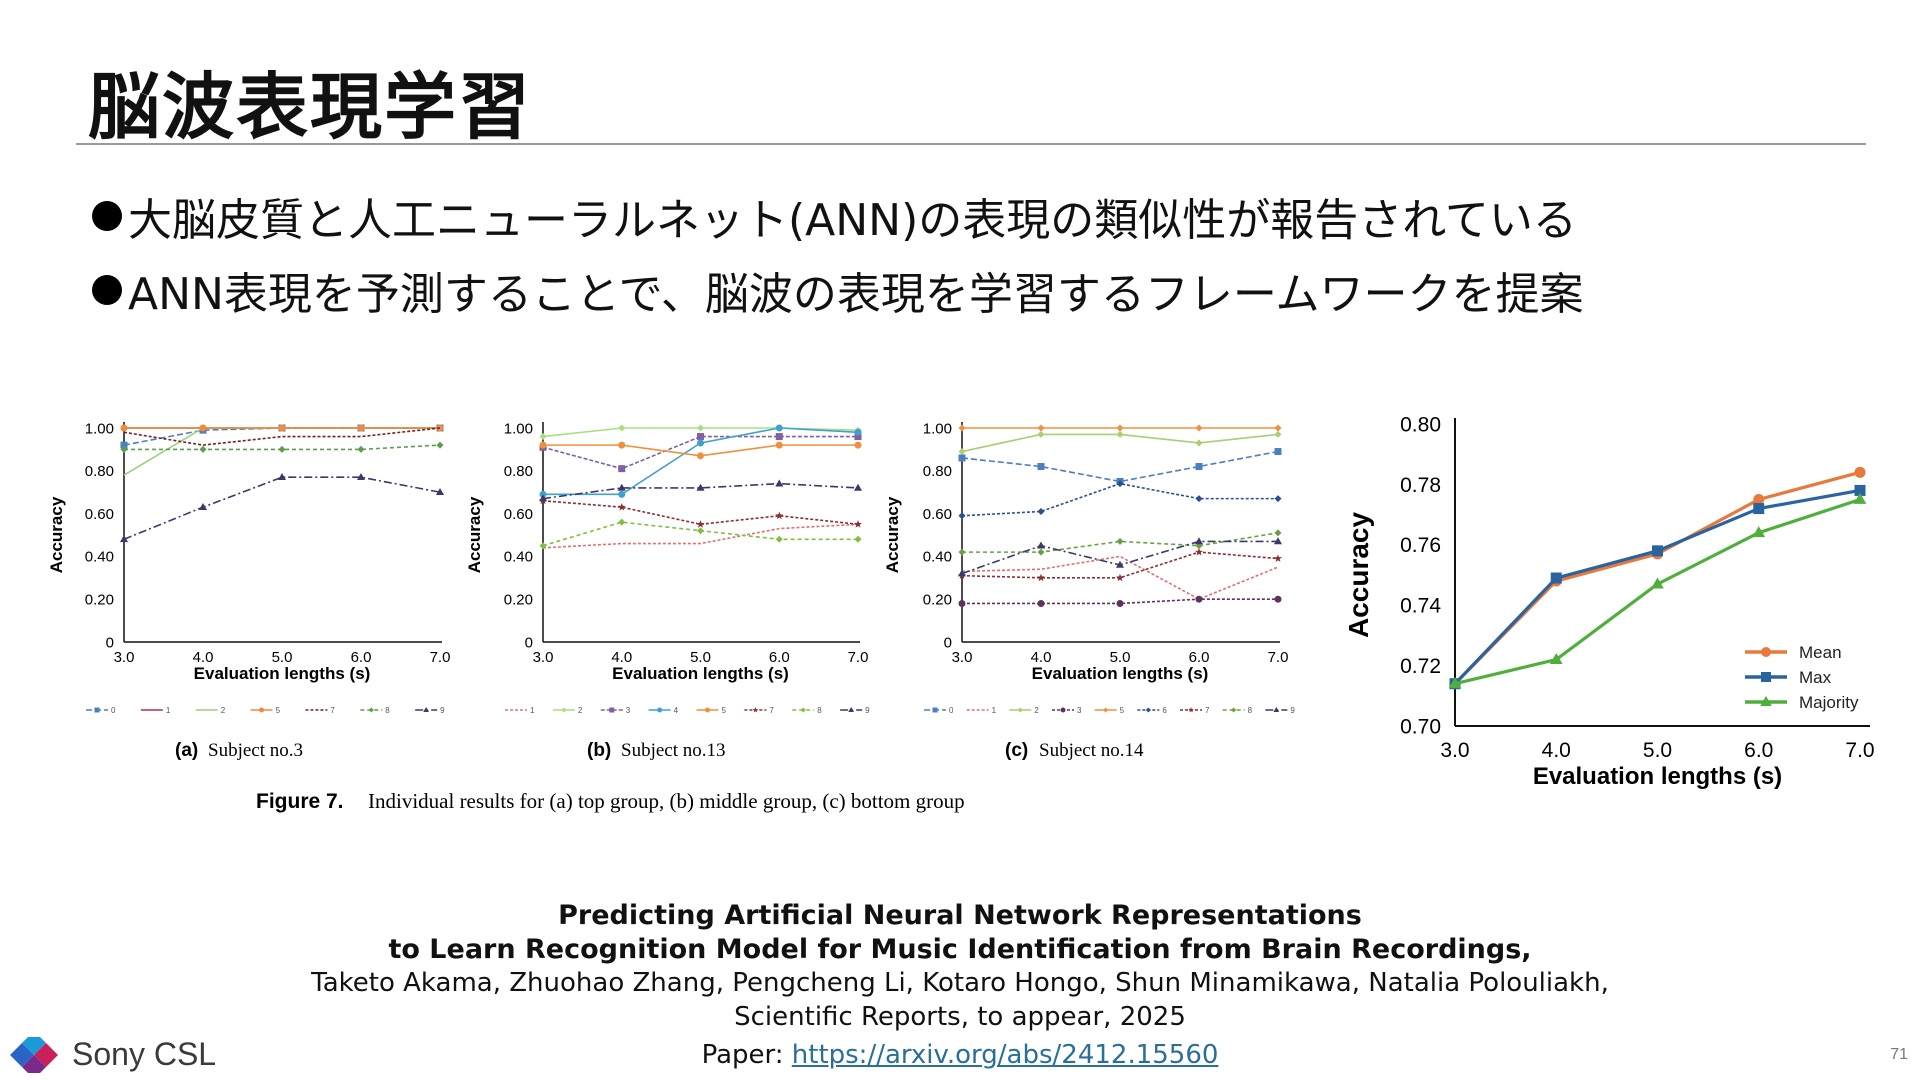 Image resolution: width=1920 pixels, height=1080 pixels. Describe the element at coordinates (101, 710) in the screenshot. I see `legend-item-0: 0` at that location.